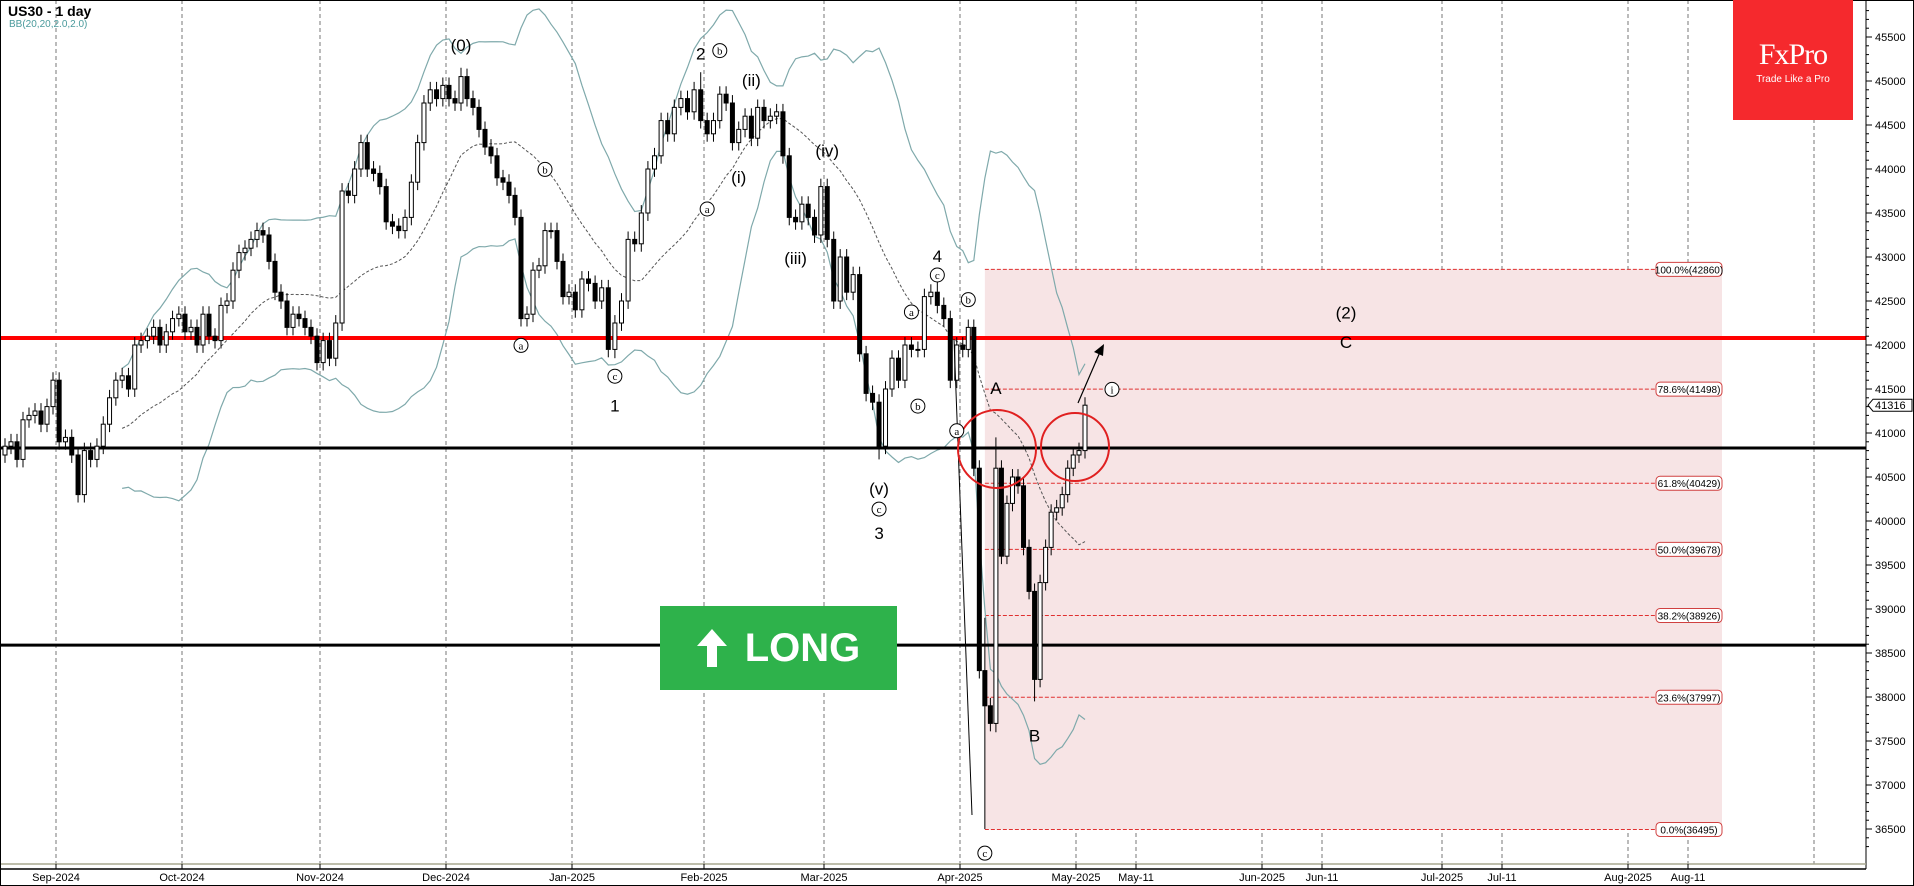 This screenshot has height=886, width=1914. I want to click on wave-label-text: 1, so click(614, 406).